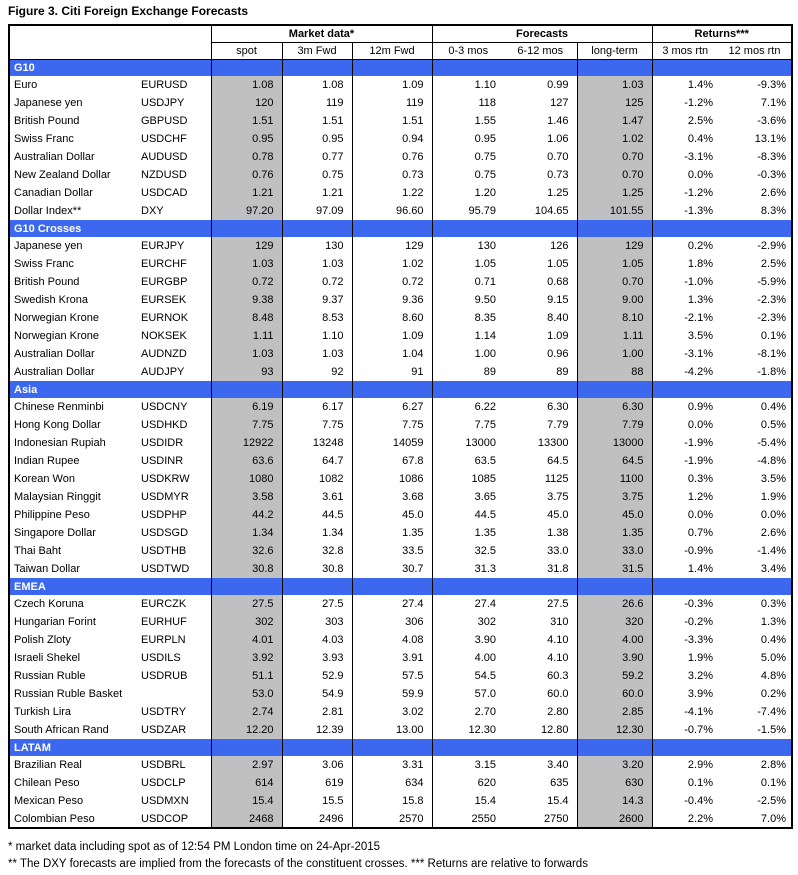 This screenshot has width=798, height=875. Describe the element at coordinates (684, 712) in the screenshot. I see `cell-3-mos-rtn: -4.1%` at that location.